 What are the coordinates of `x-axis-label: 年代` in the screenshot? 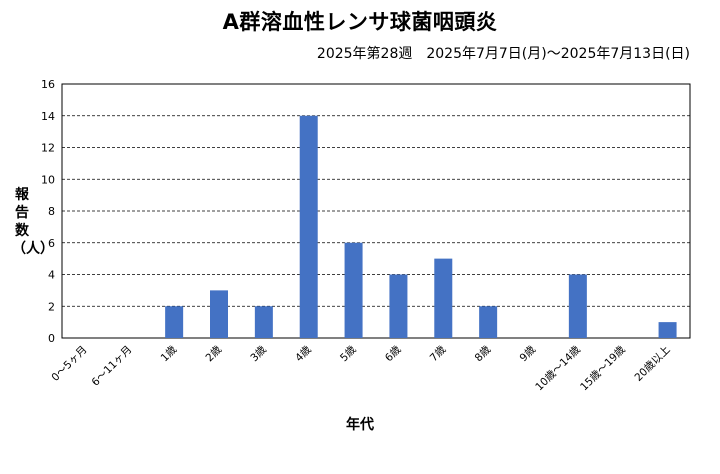 It's located at (360, 425).